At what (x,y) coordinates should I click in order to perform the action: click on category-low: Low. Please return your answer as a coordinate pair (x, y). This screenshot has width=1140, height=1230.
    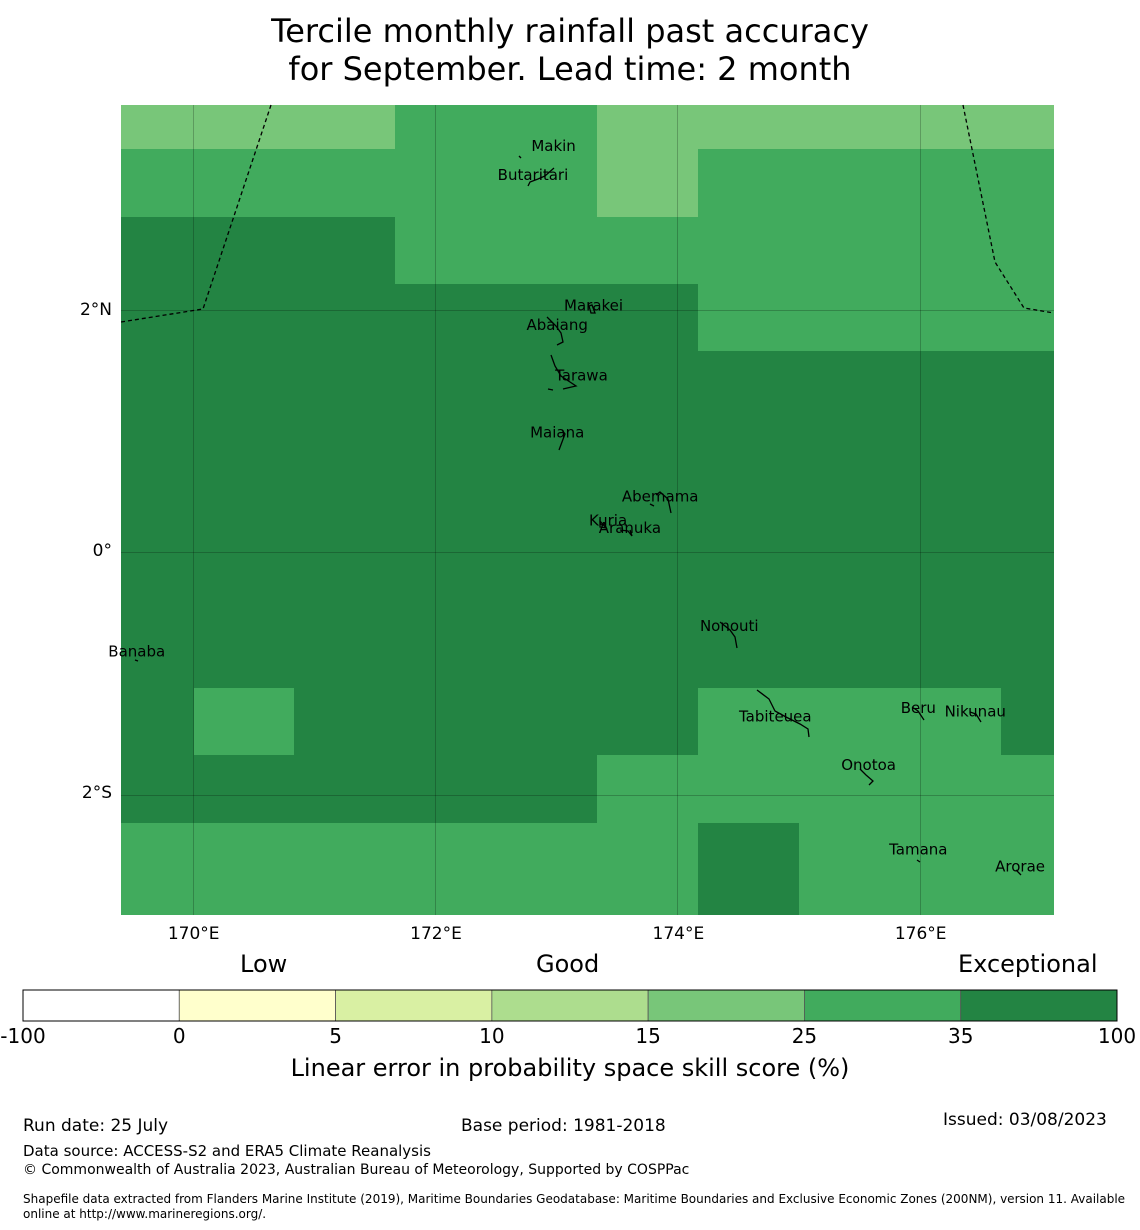
    Looking at the image, I should click on (264, 964).